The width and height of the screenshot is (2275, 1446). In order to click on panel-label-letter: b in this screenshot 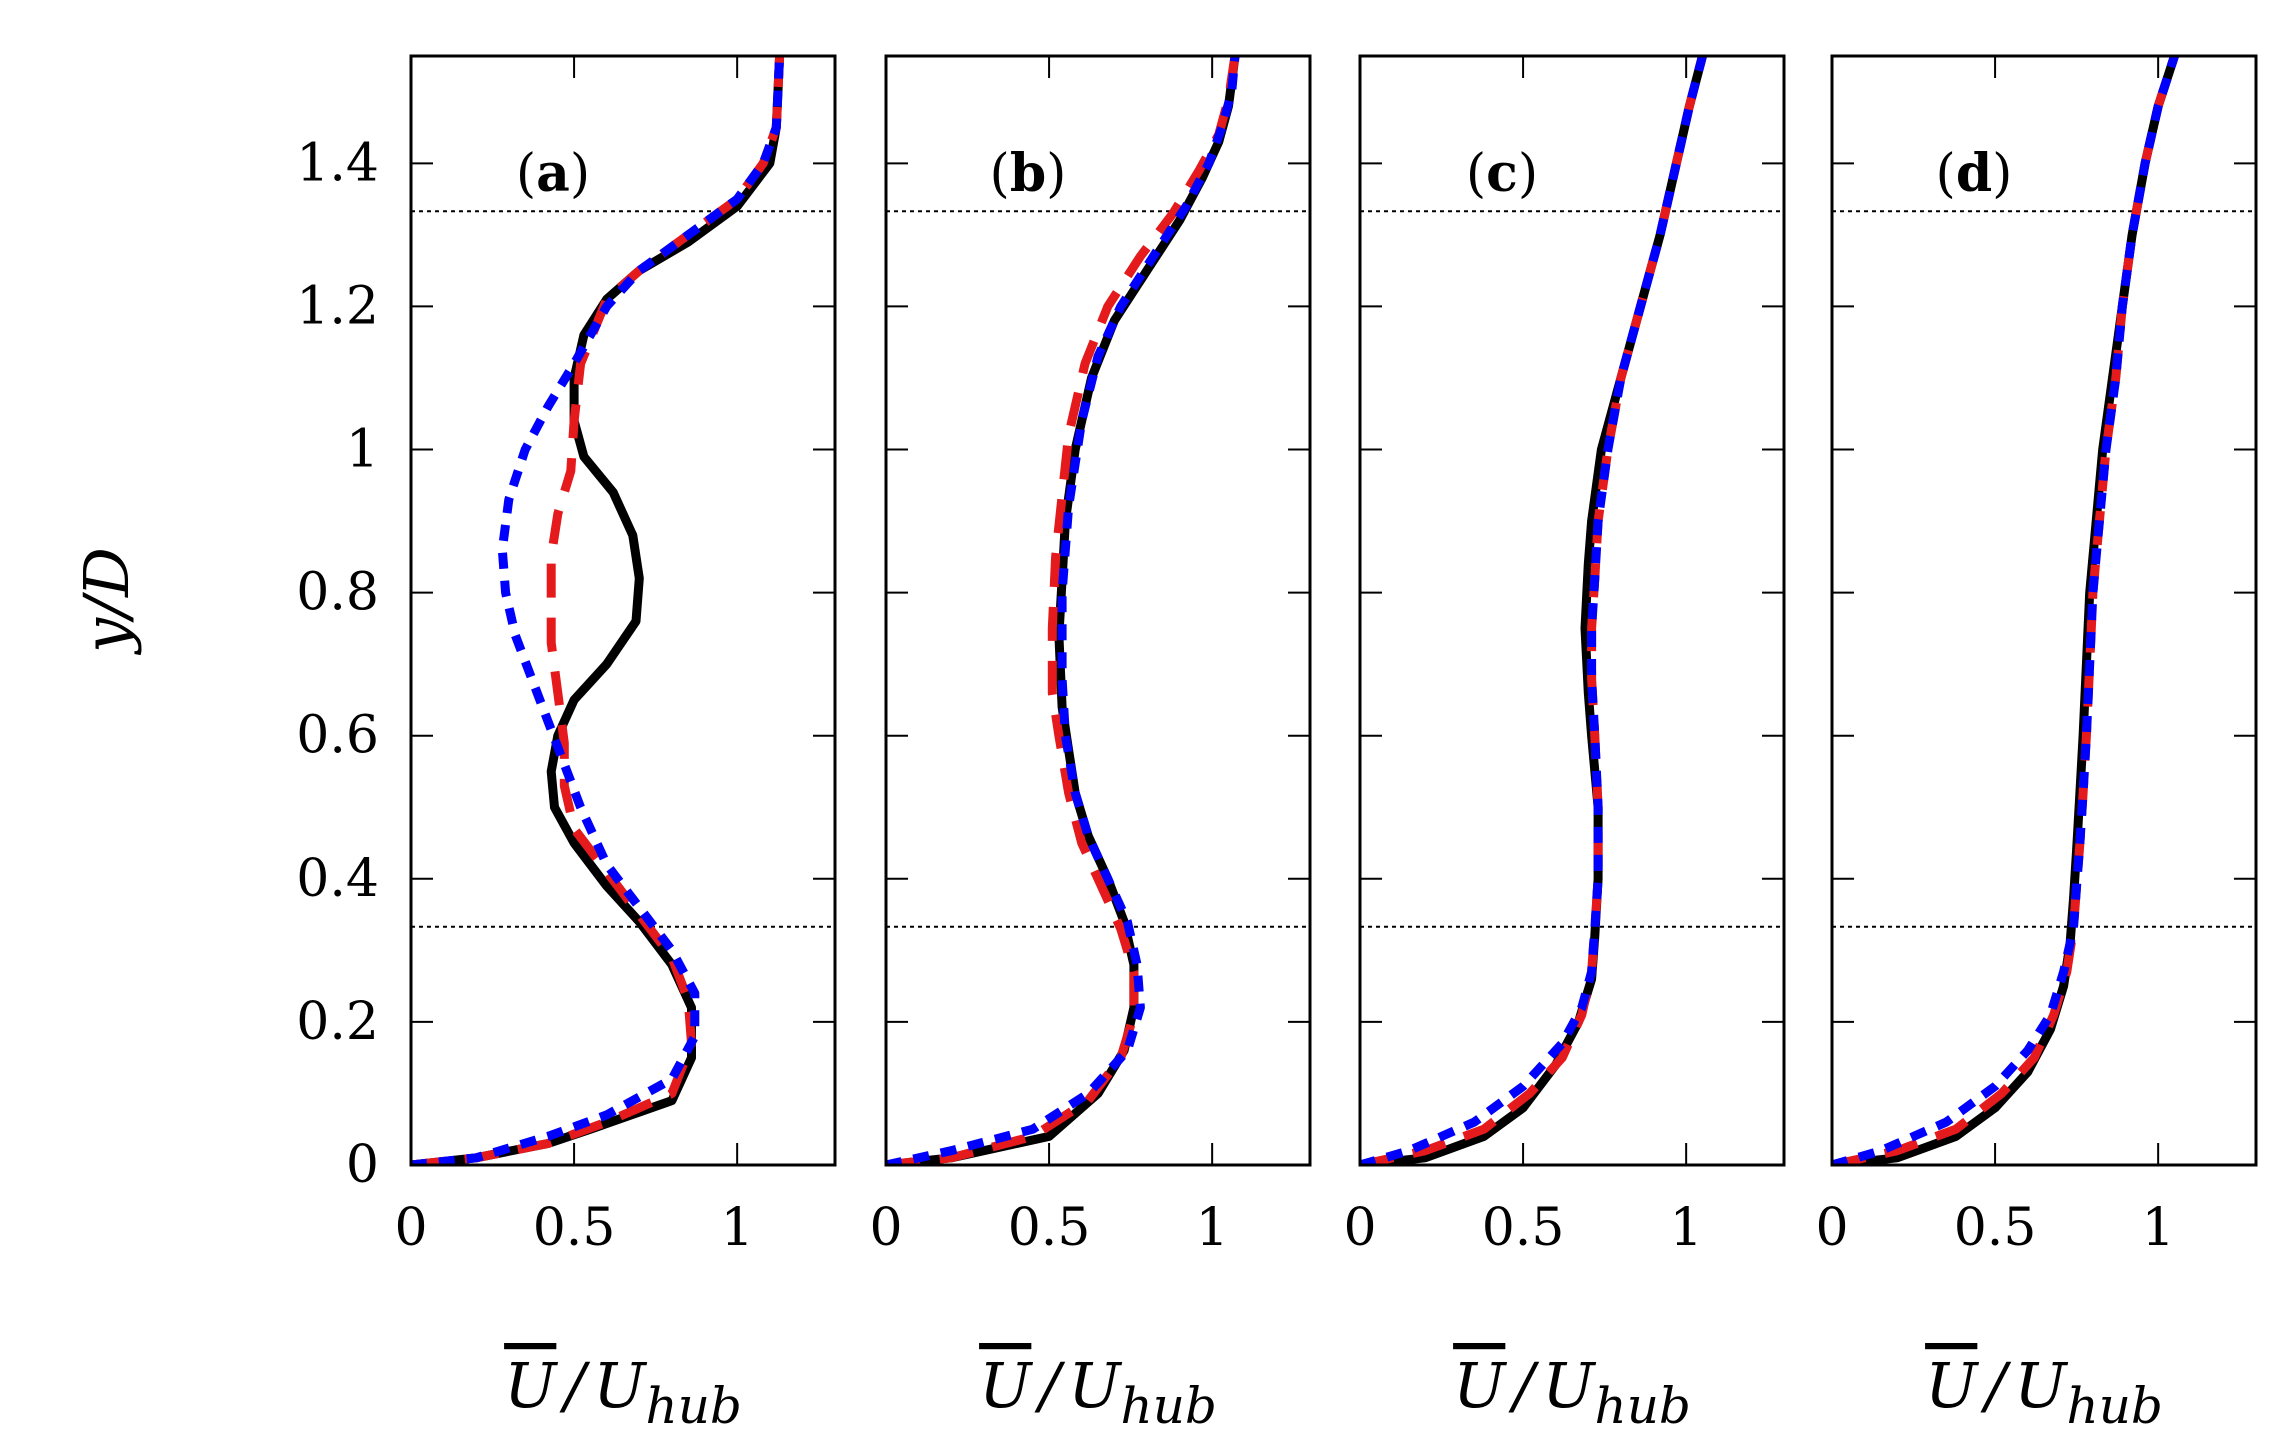, I will do `click(1028, 173)`.